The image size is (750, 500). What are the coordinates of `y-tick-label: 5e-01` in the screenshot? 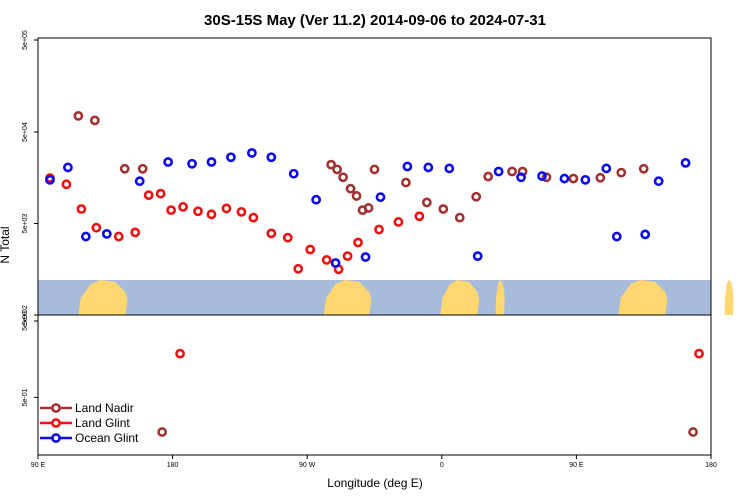 It's located at (25, 397).